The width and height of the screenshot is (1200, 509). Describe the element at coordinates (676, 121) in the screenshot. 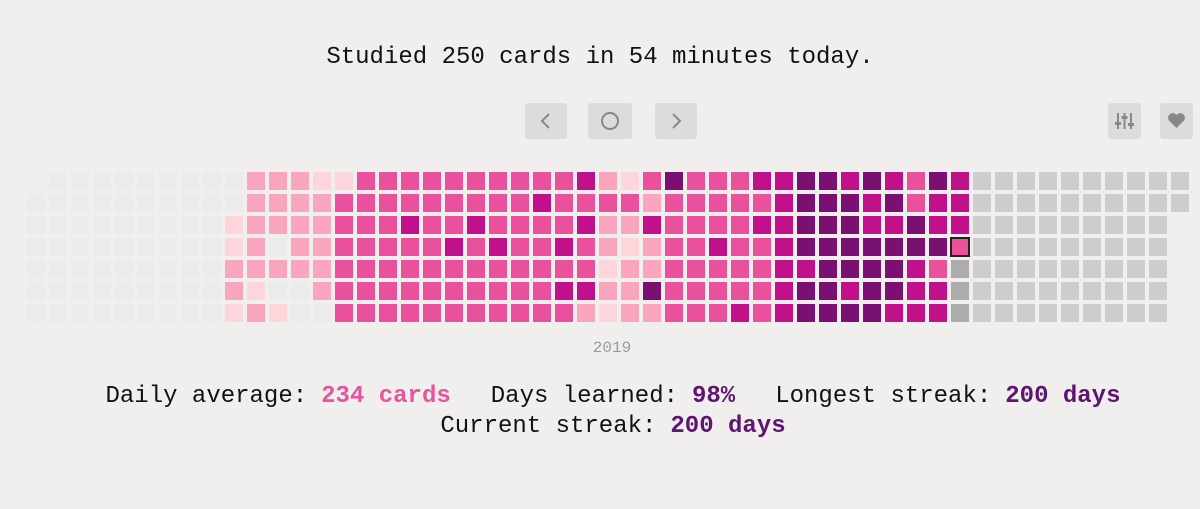

I see `next-button` at that location.